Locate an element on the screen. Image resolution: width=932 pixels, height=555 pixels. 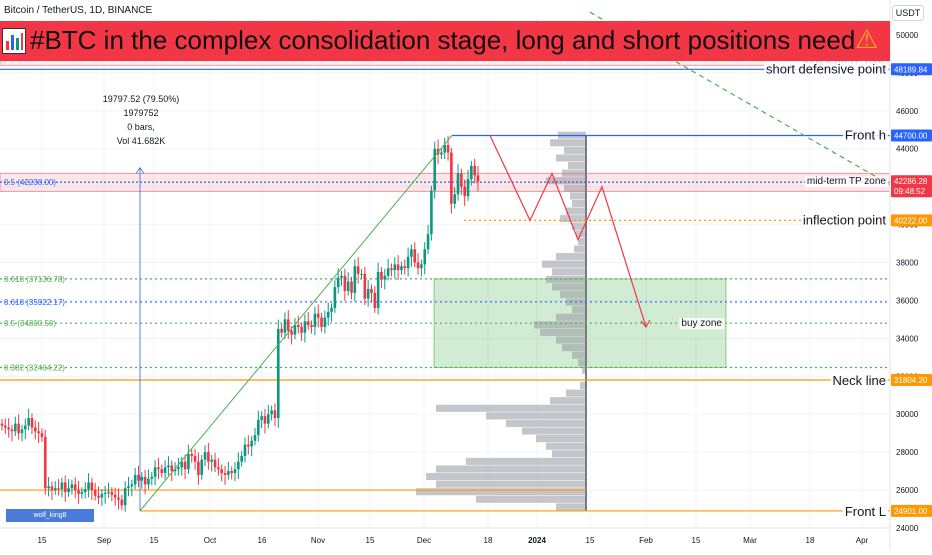
level-label: Front L is located at coordinates (865, 511).